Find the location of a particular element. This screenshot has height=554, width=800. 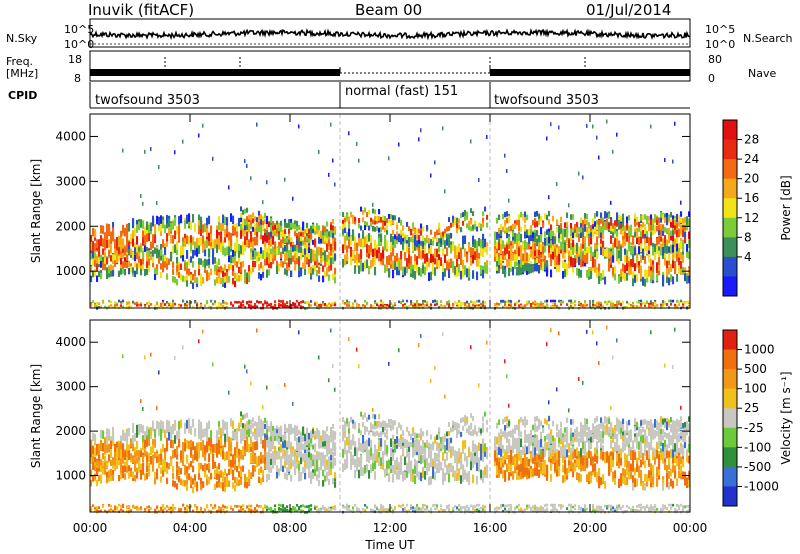

power-colorbar-frame is located at coordinates (730, 208).